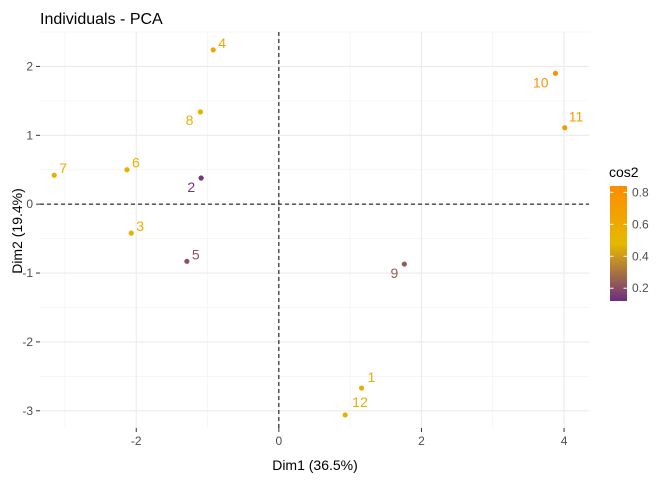 The image size is (672, 480). Describe the element at coordinates (29, 204) in the screenshot. I see `y-tick-label-3: 0` at that location.